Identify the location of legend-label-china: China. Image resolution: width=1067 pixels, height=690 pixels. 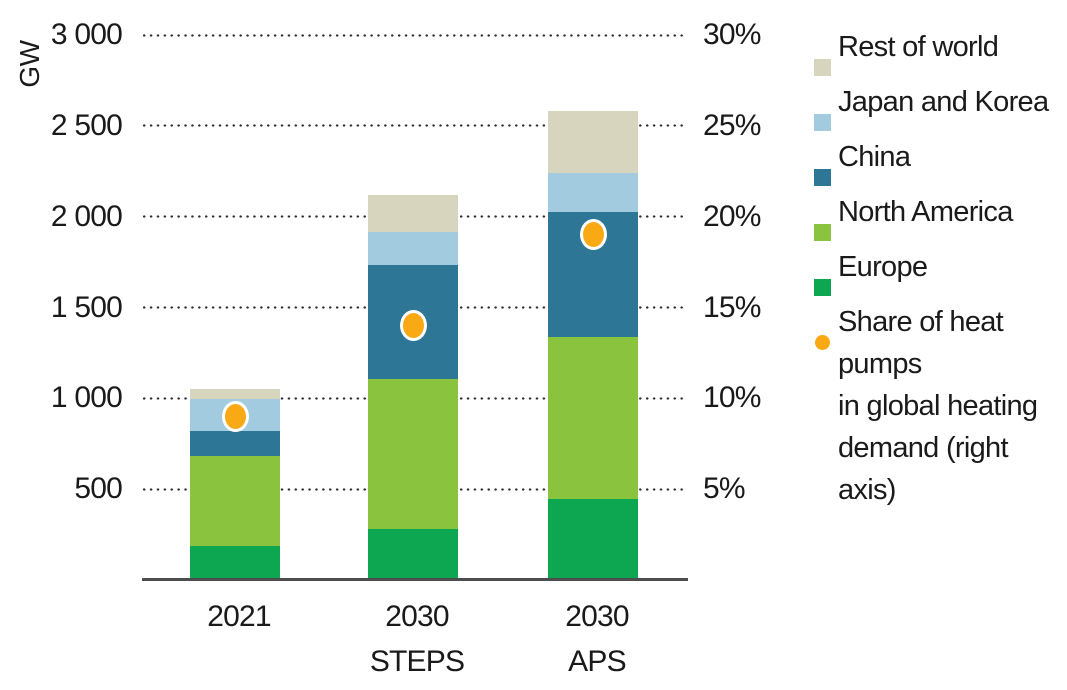
(874, 157).